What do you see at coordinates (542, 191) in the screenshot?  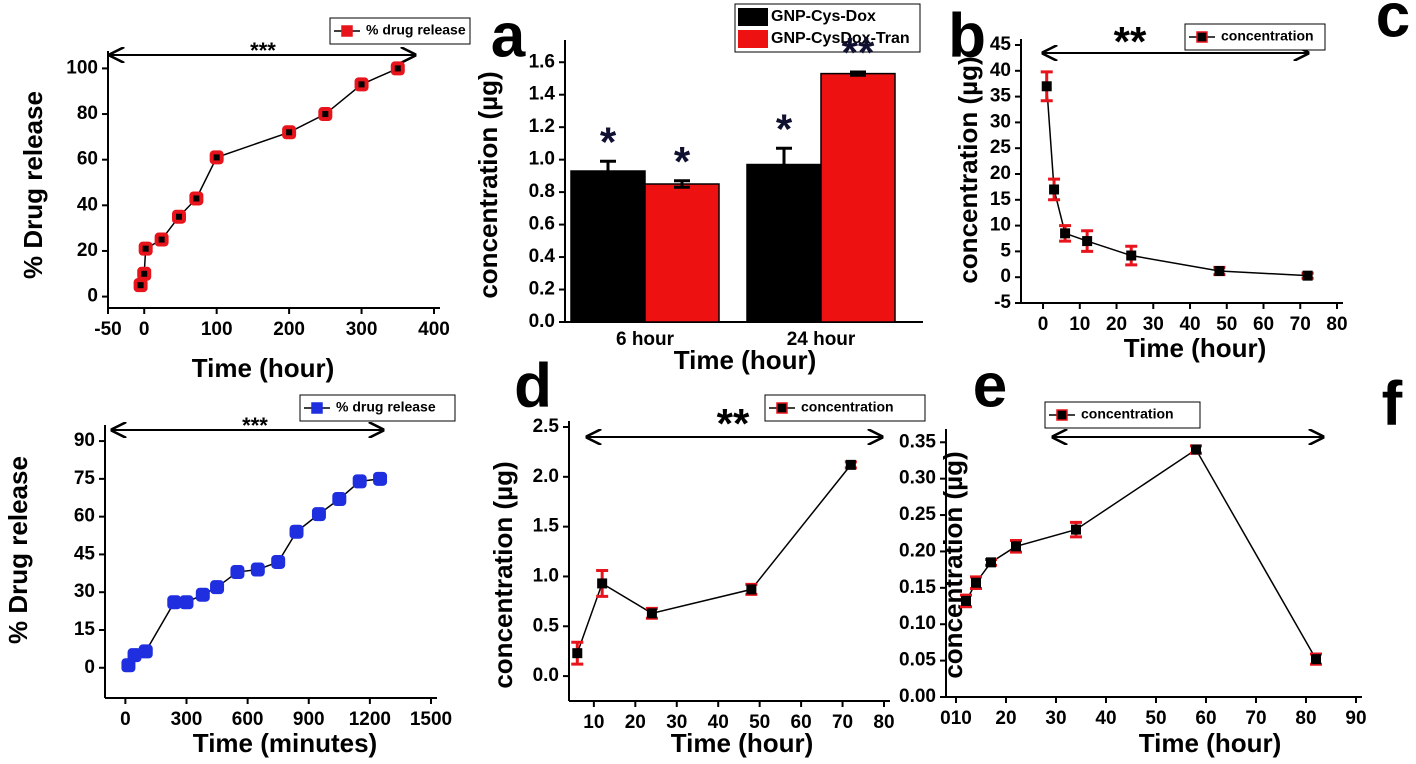 I see `y-tick-label: 0.8` at bounding box center [542, 191].